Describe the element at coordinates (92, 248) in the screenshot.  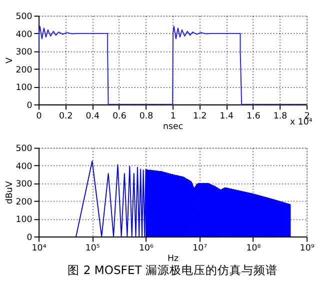
I see `x-tick-label: 10⁵` at that location.